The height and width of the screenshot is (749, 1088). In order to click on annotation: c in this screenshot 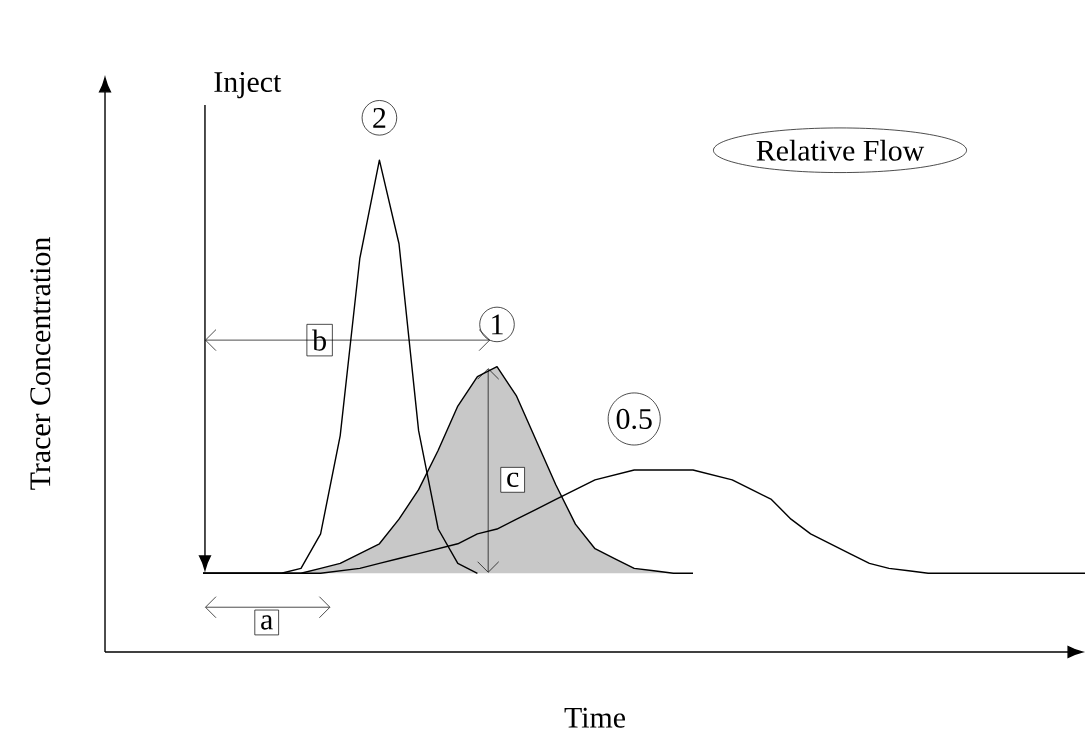, I will do `click(513, 480)`.